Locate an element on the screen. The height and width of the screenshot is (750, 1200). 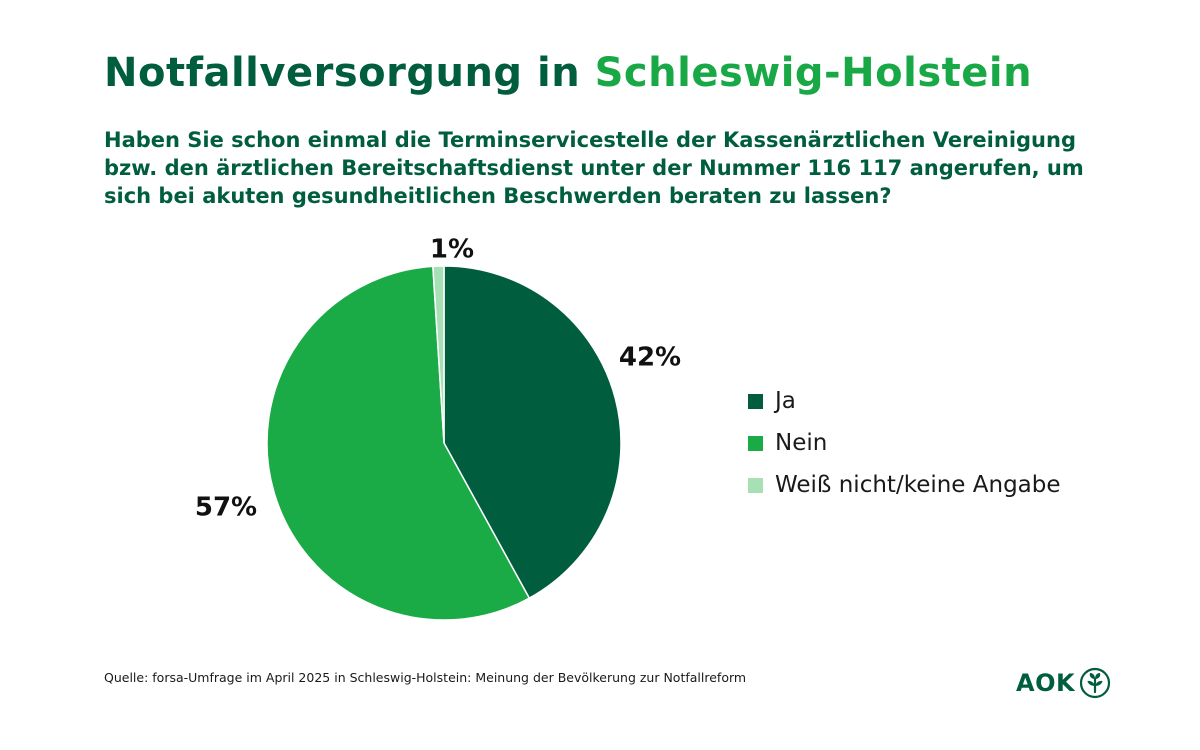
pie-slice-nein is located at coordinates (398, 443).